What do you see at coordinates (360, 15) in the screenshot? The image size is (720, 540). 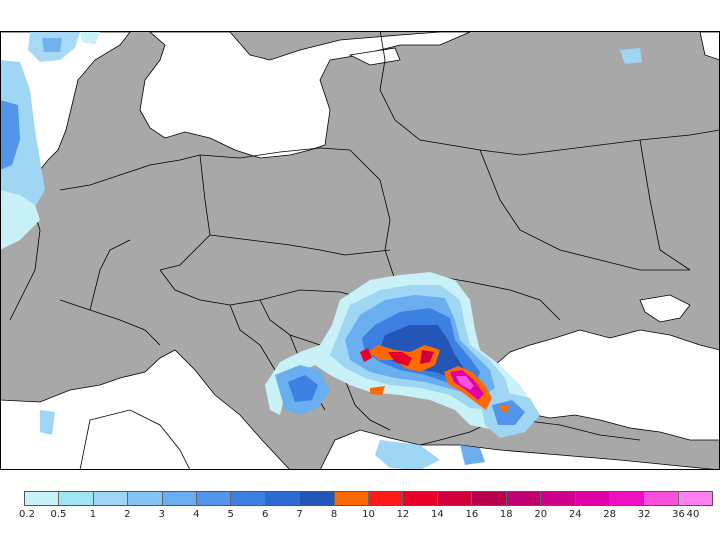 I see `top-margin` at bounding box center [360, 15].